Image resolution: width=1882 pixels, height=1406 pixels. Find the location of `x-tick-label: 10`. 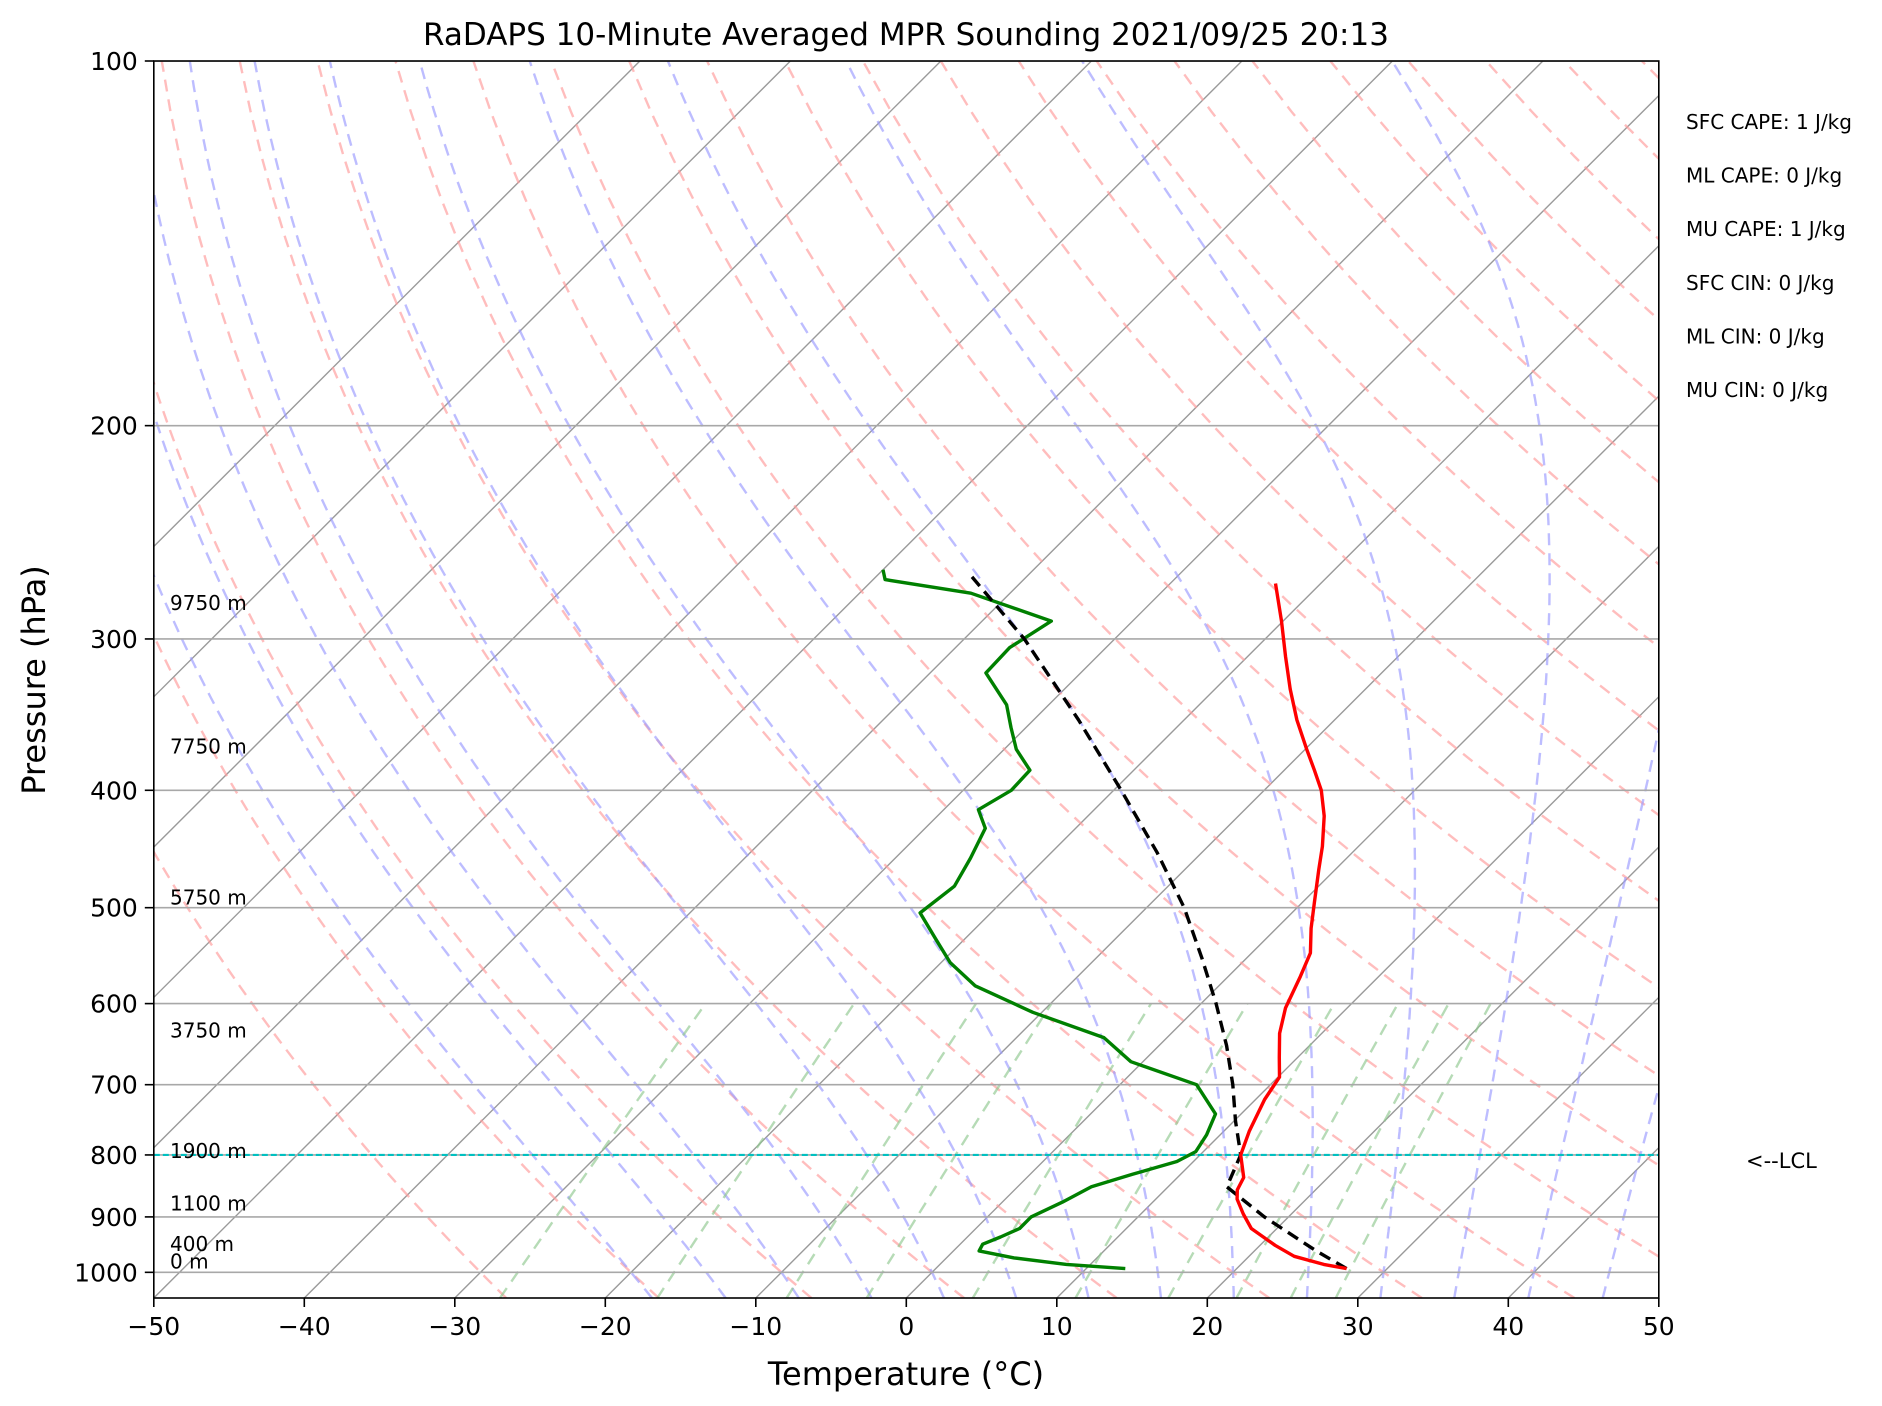

x-tick-label: 10 is located at coordinates (1057, 1326).